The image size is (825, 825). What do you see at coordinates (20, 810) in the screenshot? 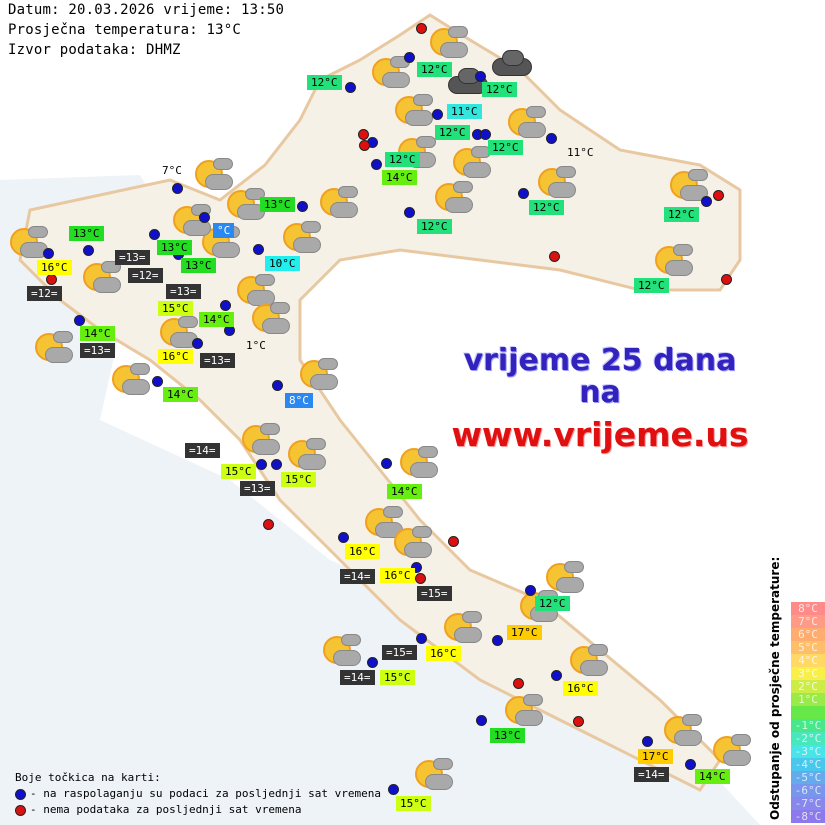
I see `red-dot-icon` at bounding box center [20, 810].